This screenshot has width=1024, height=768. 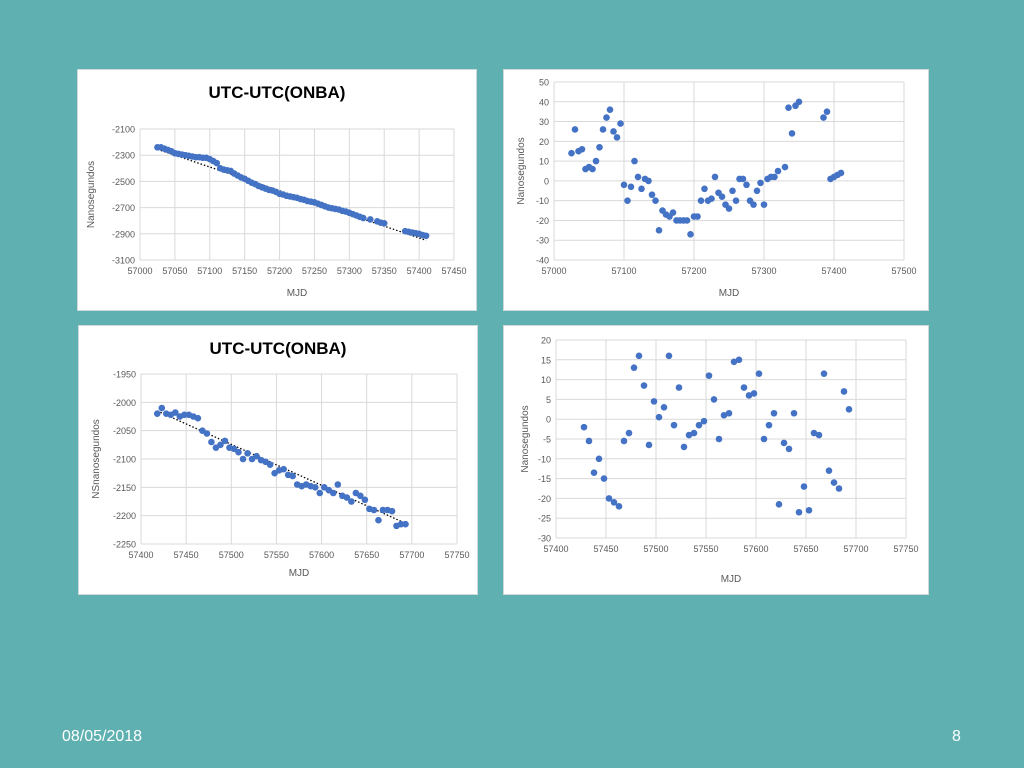 I want to click on slide-page-number: 8, so click(x=956, y=736).